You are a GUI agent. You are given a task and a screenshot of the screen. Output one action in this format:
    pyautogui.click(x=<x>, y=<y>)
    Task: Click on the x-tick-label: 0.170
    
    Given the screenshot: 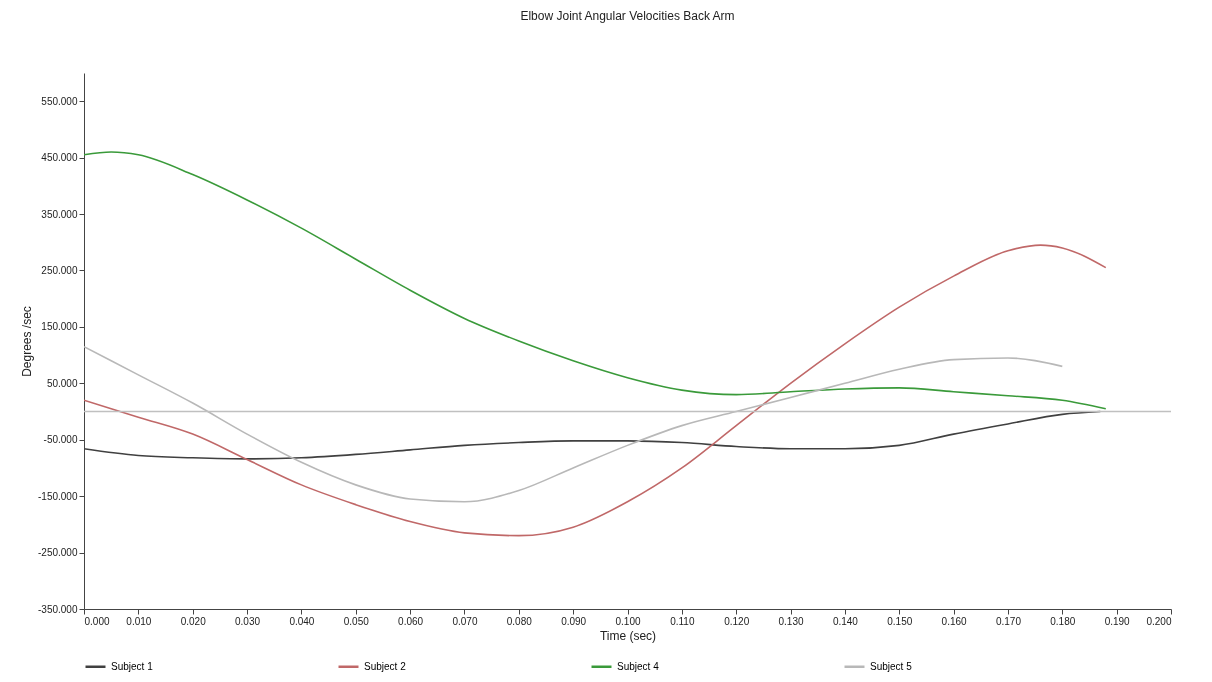 What is the action you would take?
    pyautogui.click(x=1008, y=621)
    